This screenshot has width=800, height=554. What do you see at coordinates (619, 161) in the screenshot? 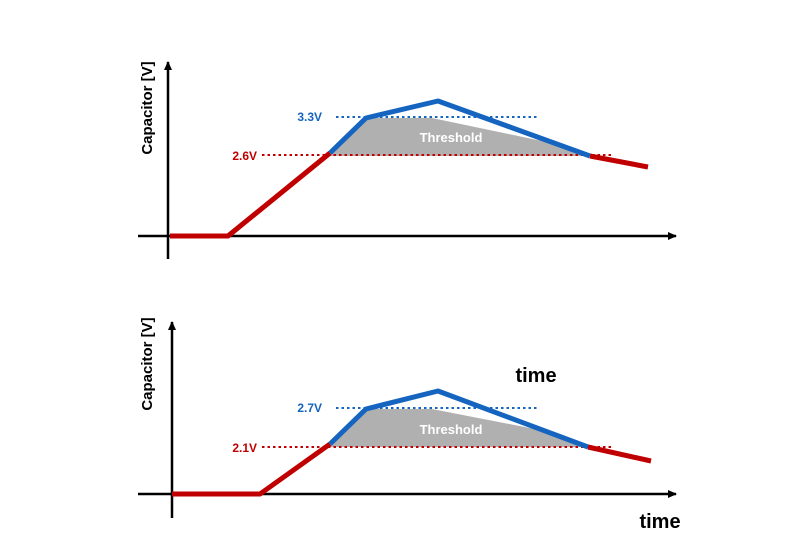
I see `top-tail-curve` at bounding box center [619, 161].